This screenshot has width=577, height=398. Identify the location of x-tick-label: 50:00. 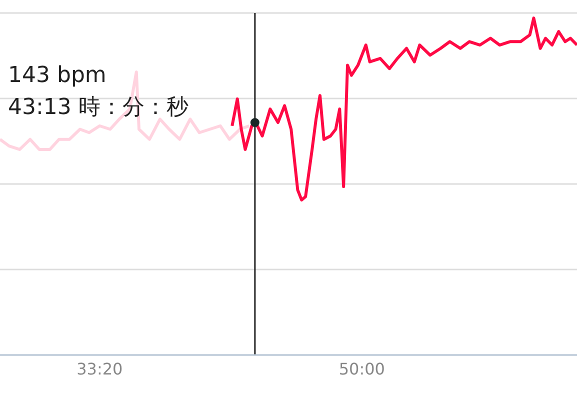
(361, 368).